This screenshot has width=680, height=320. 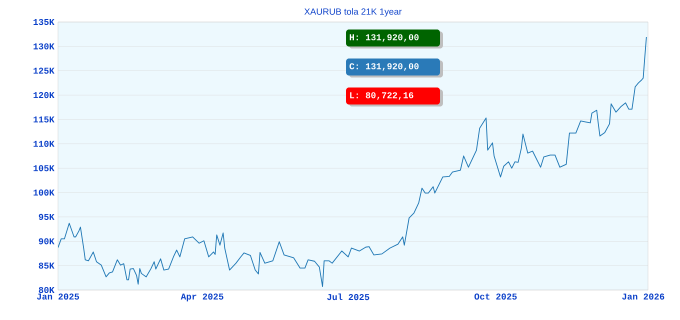 What do you see at coordinates (495, 297) in the screenshot?
I see `x-tick-label: Oct 2025` at bounding box center [495, 297].